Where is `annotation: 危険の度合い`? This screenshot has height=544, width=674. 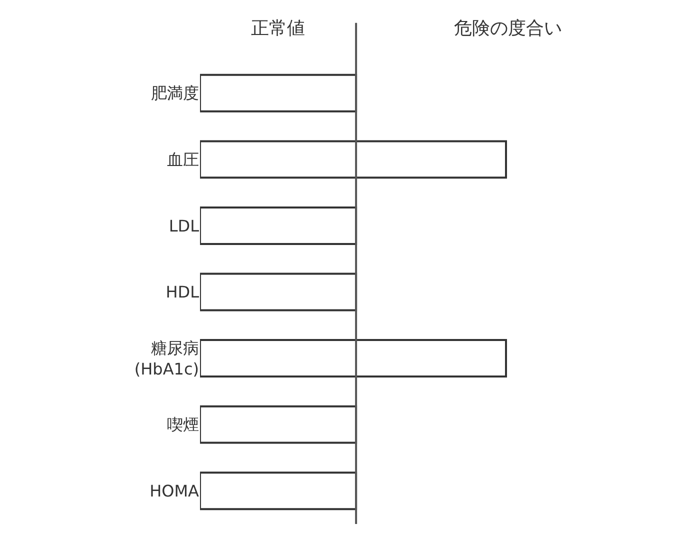 annotation: 危険の度合い is located at coordinates (508, 28).